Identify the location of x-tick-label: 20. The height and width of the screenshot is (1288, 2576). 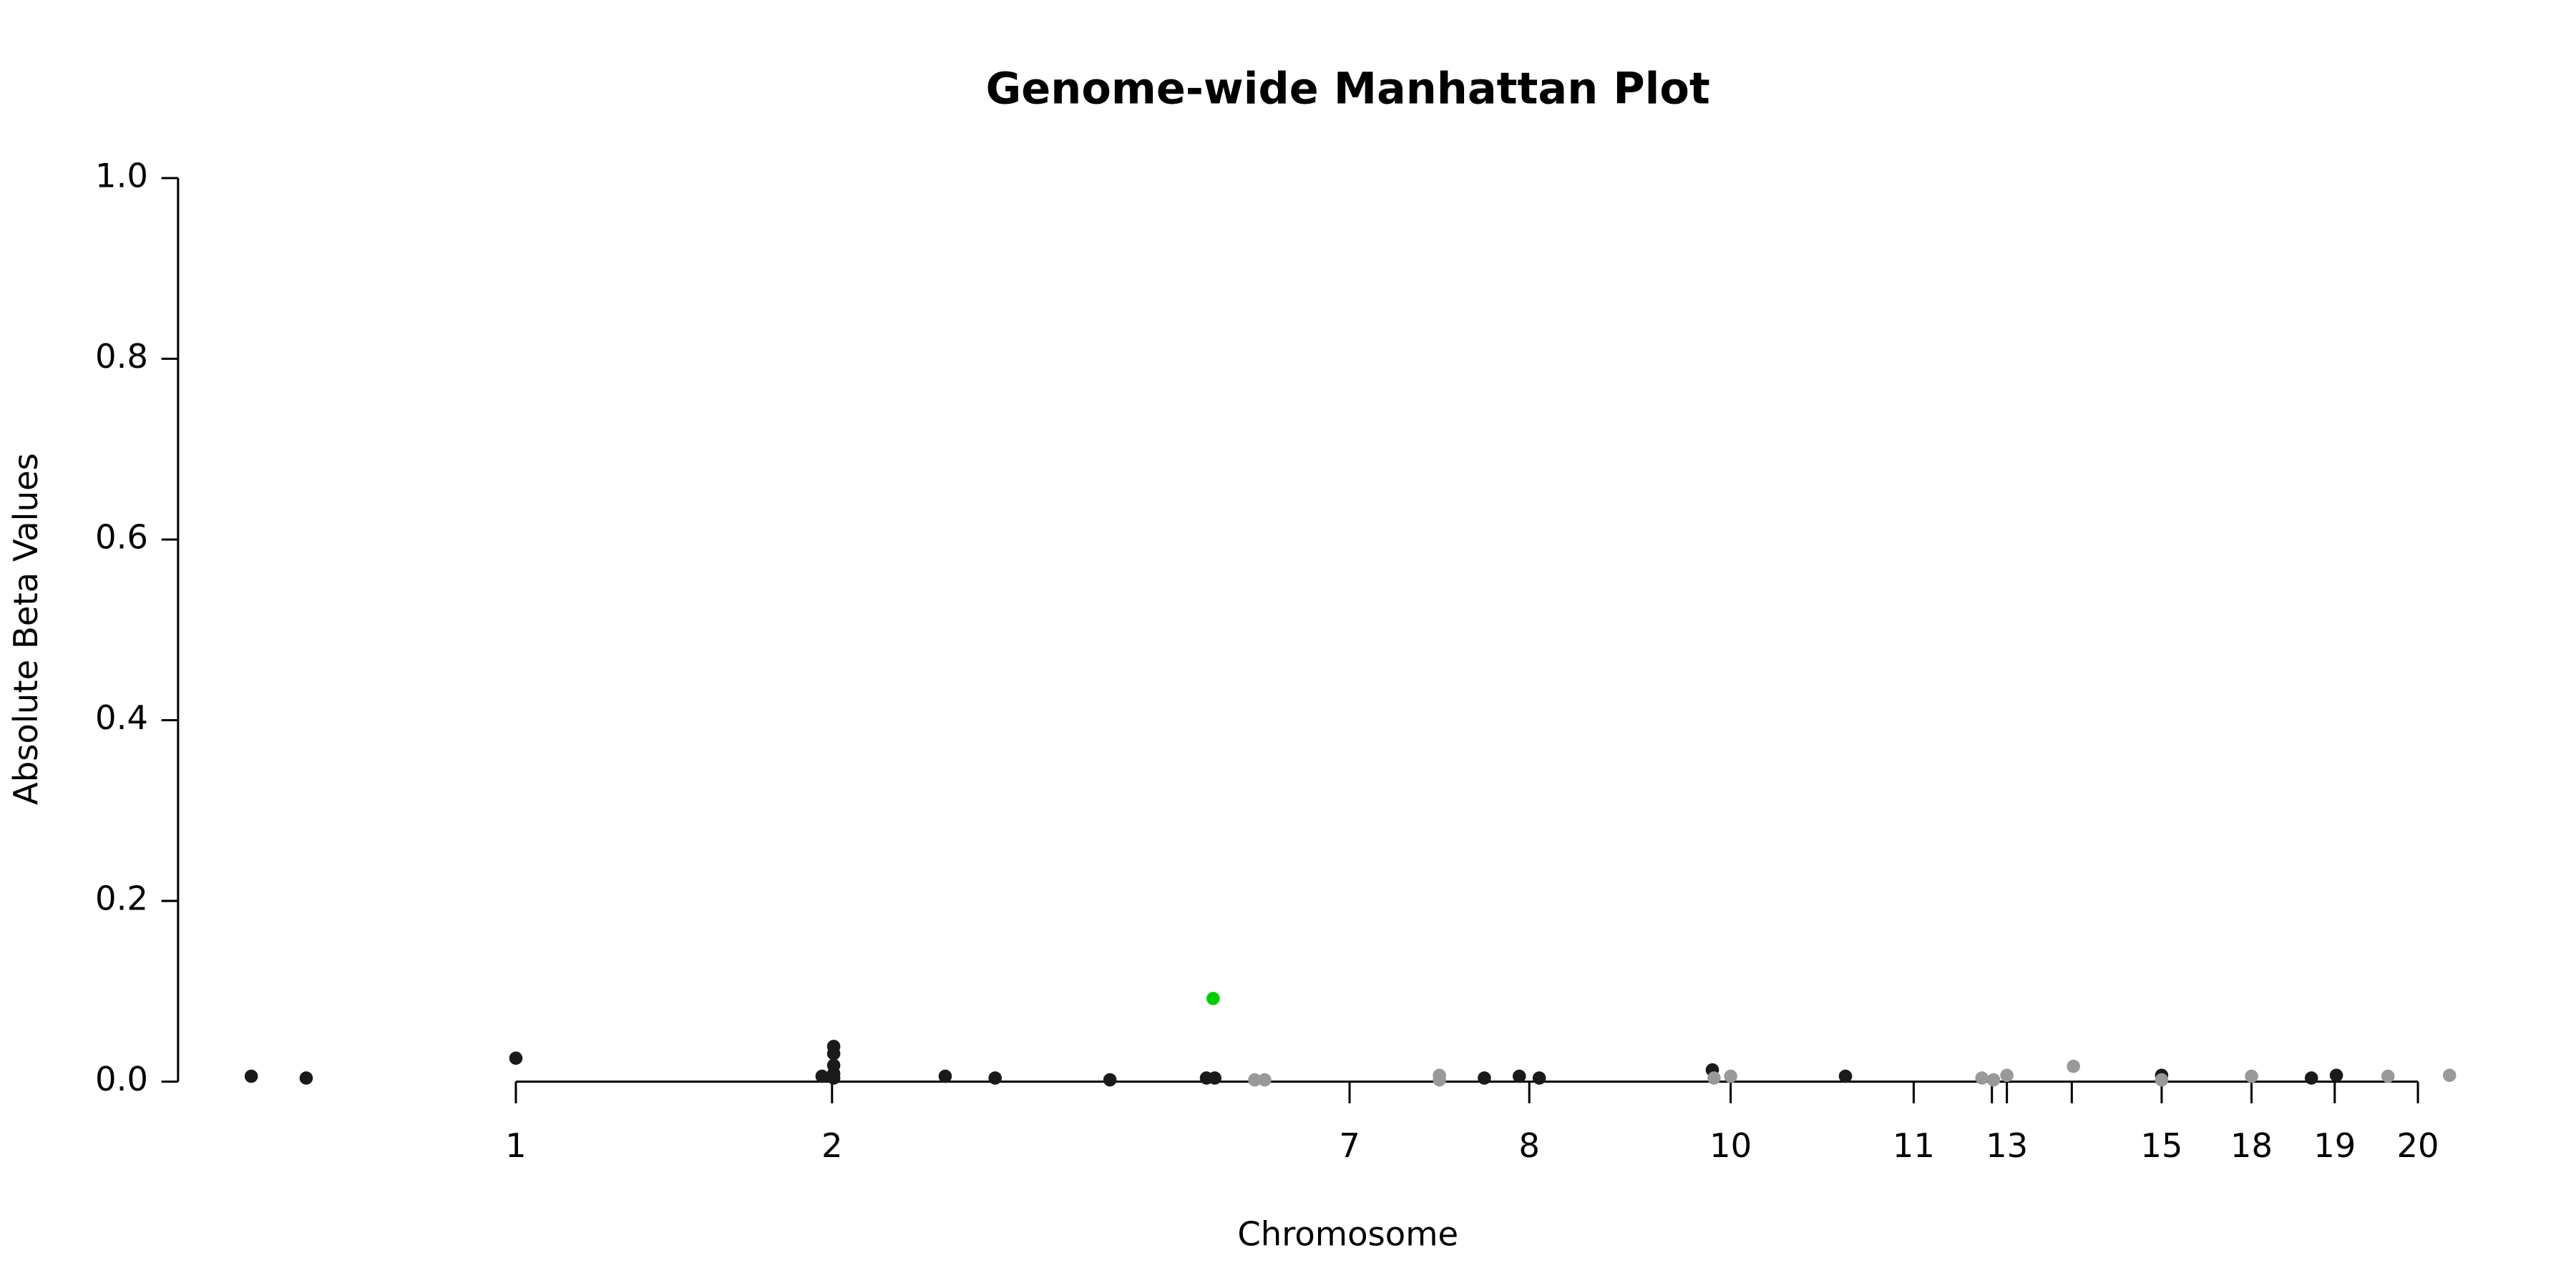
(2417, 1145).